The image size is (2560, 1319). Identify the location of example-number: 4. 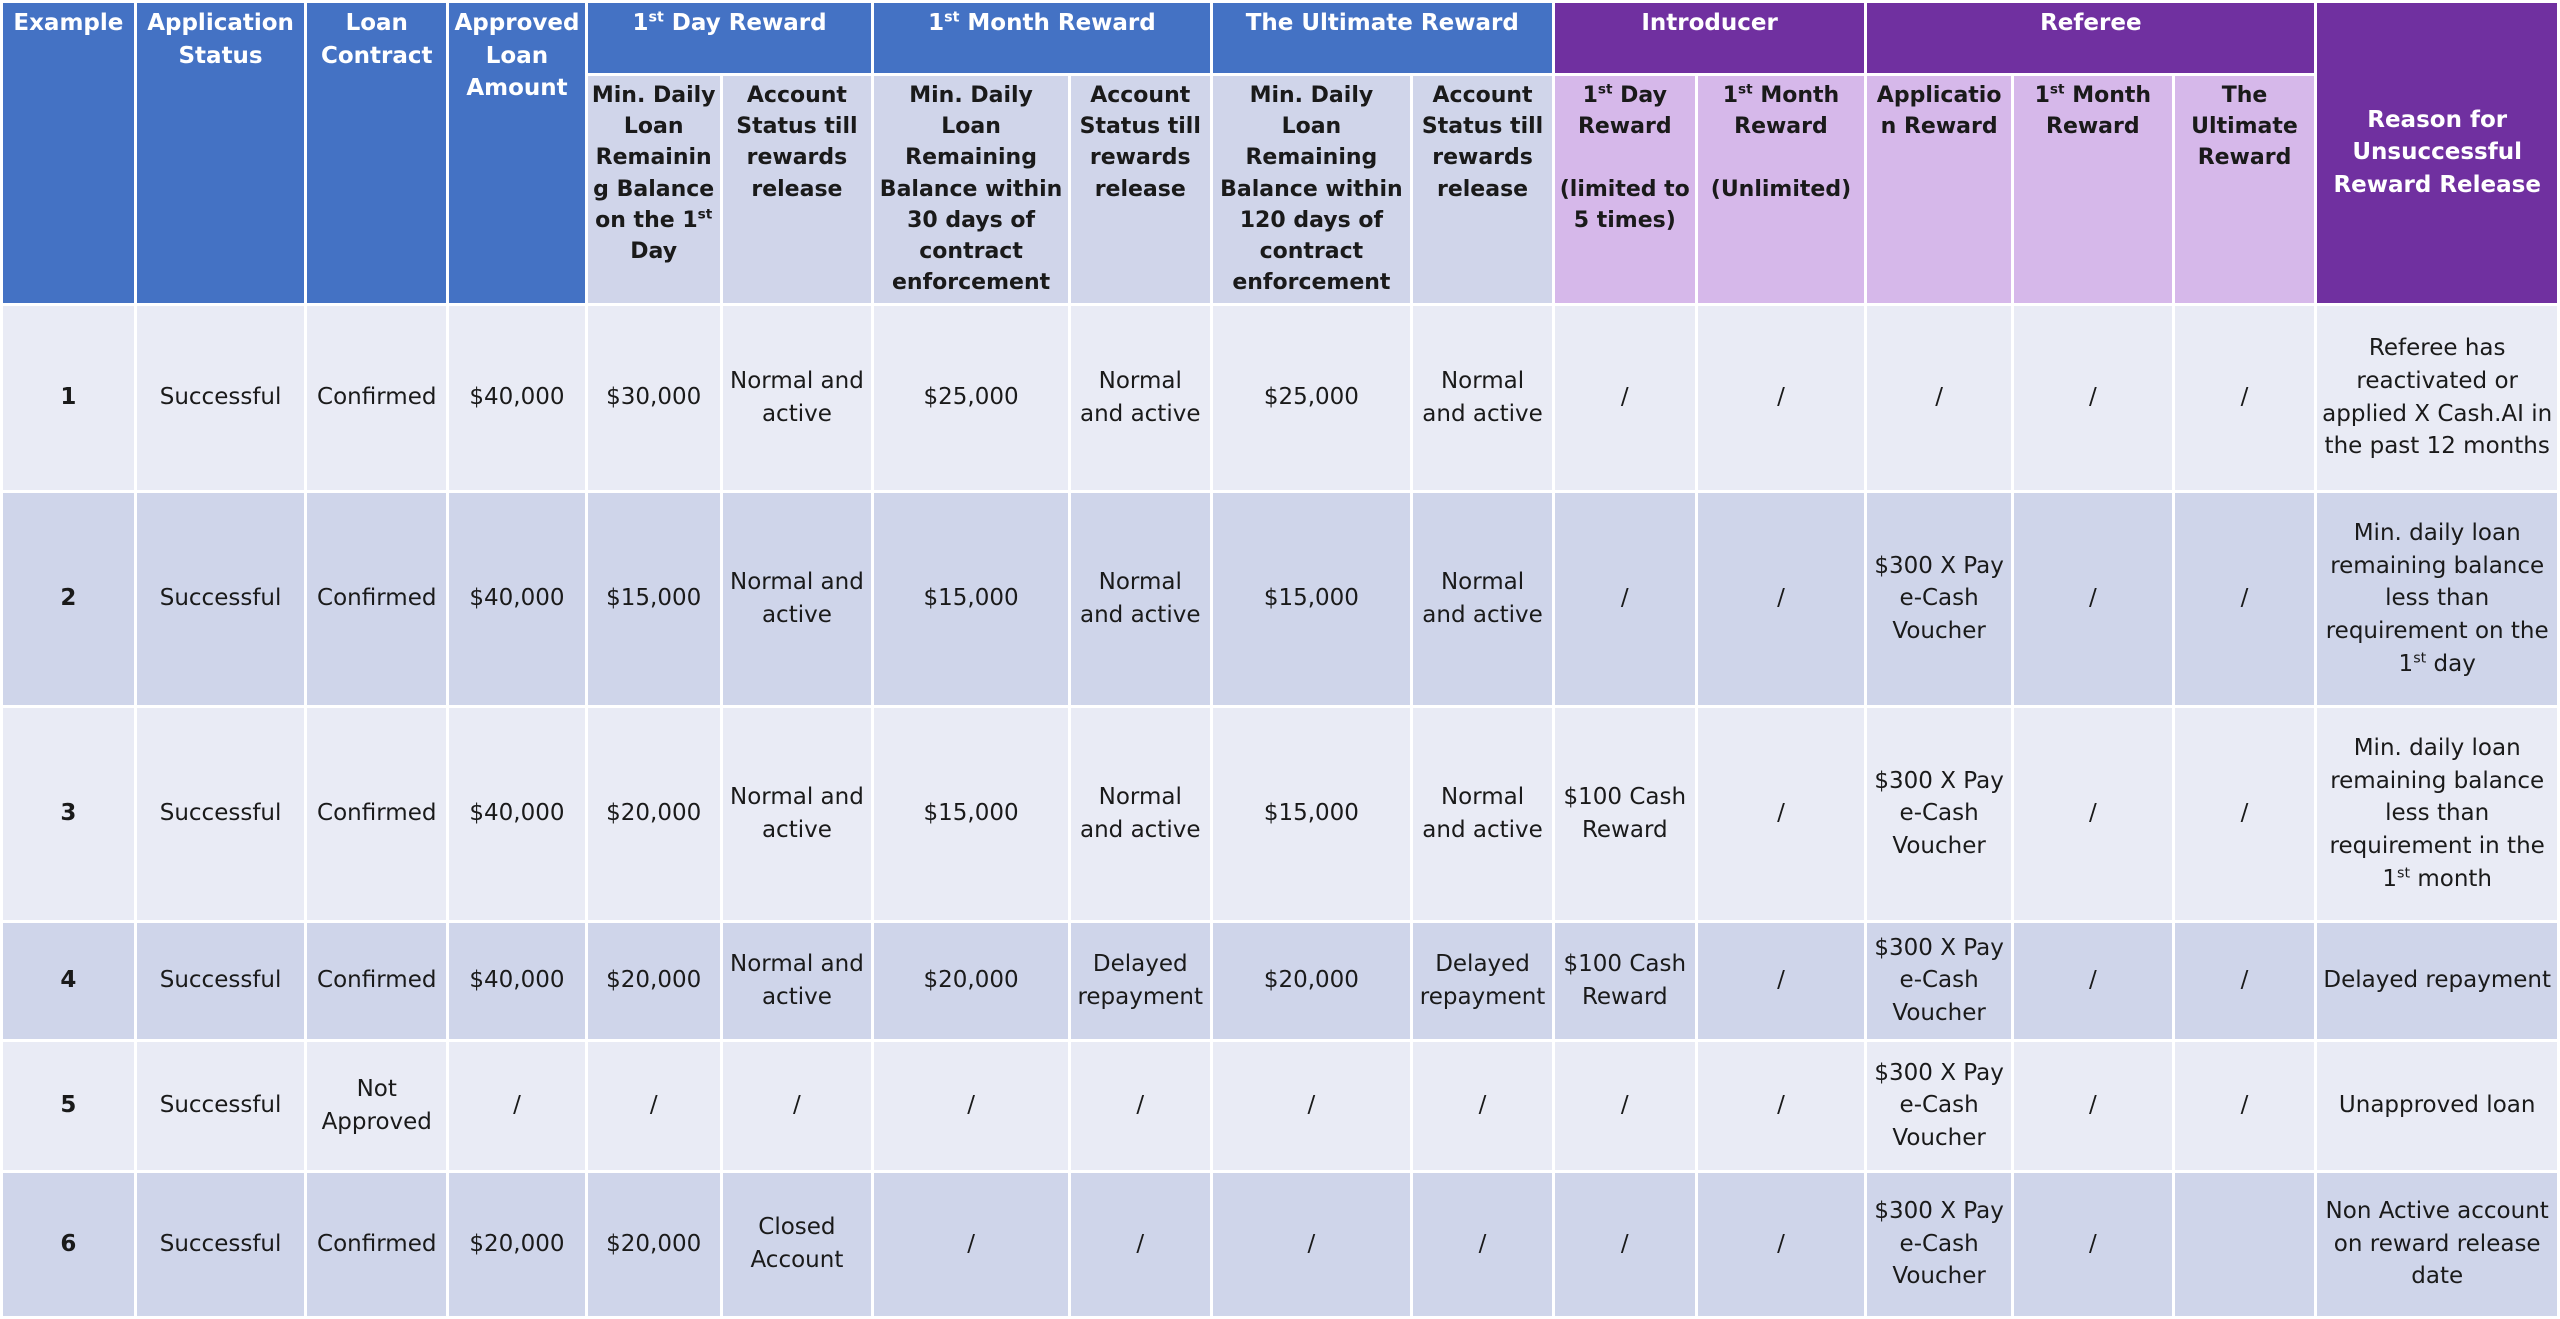
(68, 980).